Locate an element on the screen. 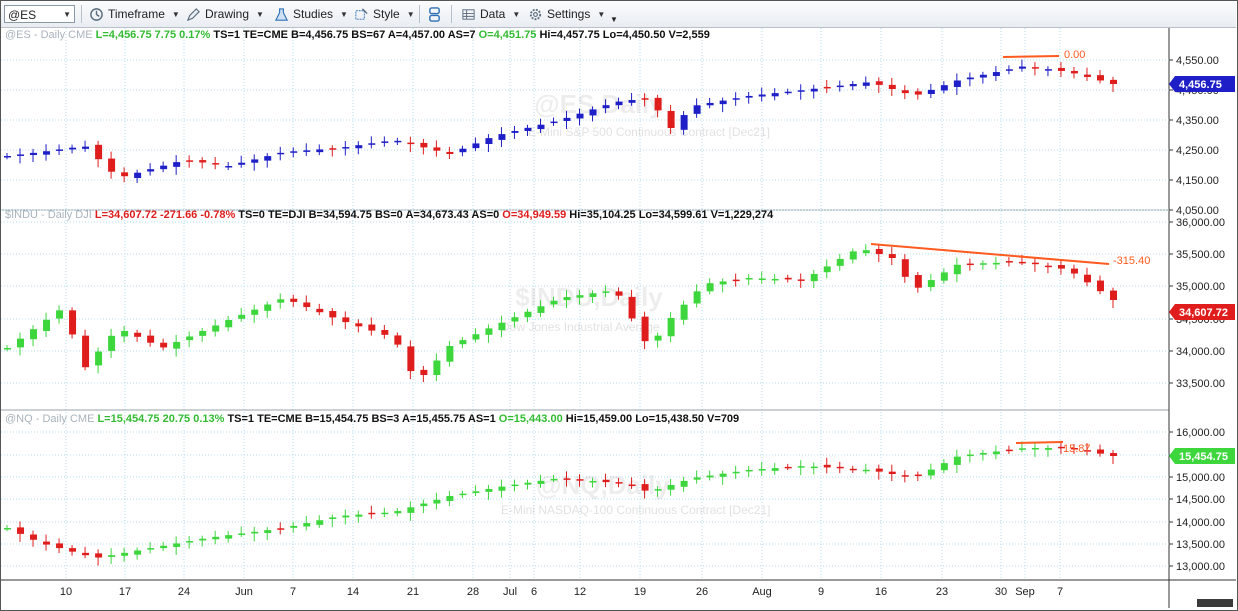 The width and height of the screenshot is (1238, 611). info-field: BS=3 is located at coordinates (383, 419).